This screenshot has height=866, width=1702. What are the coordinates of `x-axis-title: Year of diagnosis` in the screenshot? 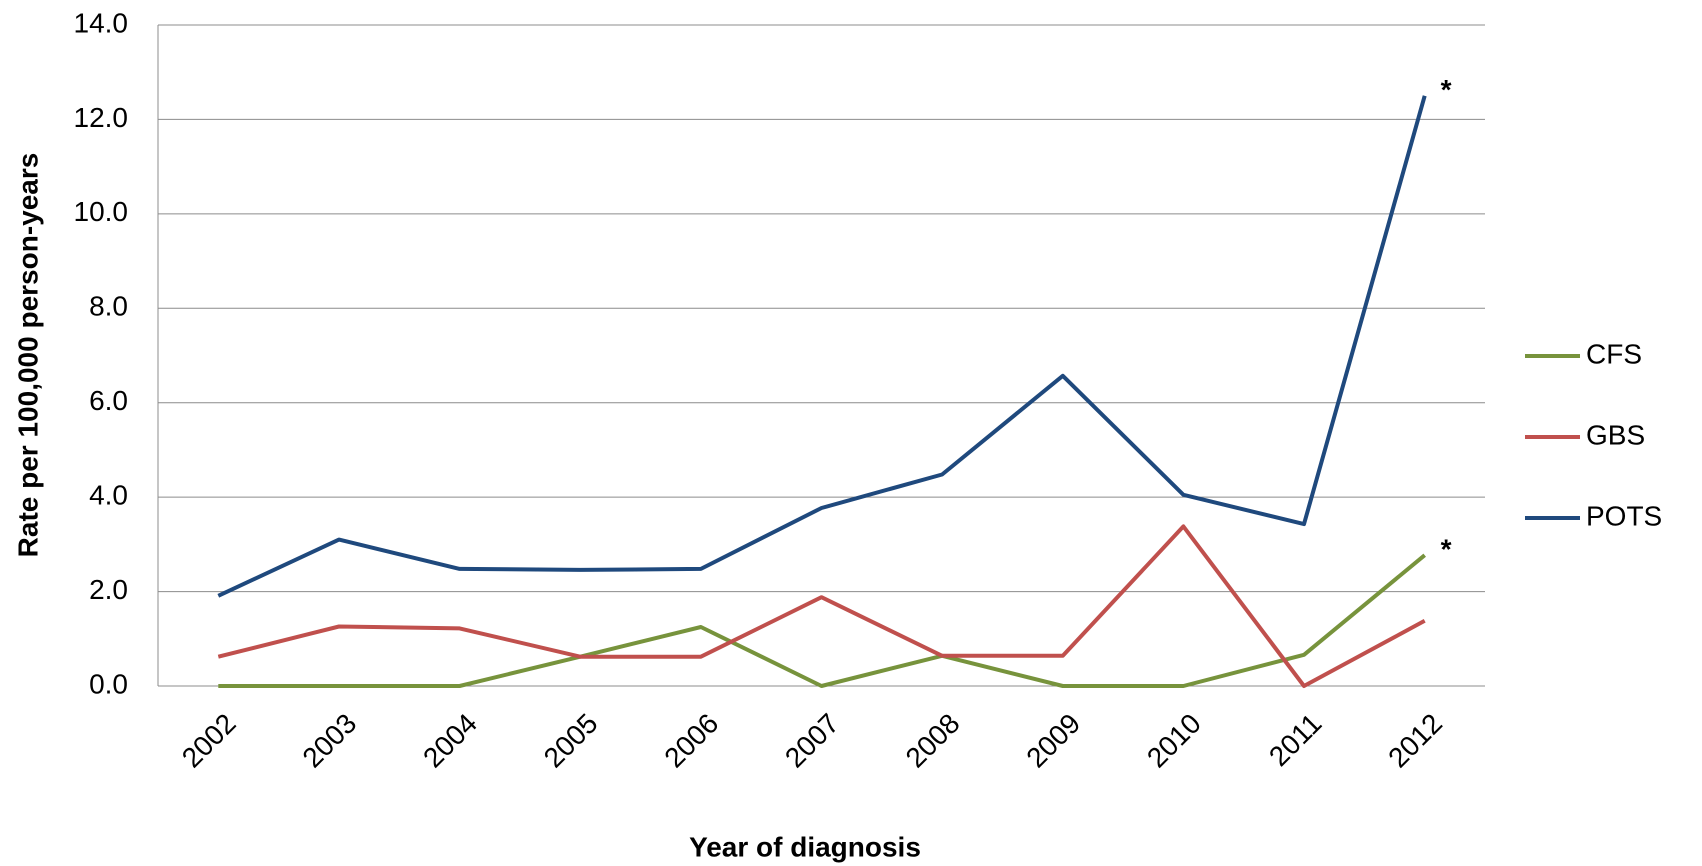 It's located at (805, 846).